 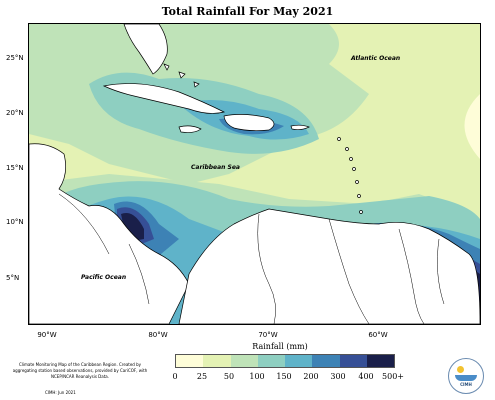 I want to click on legend-tick: 500+, so click(x=393, y=376).